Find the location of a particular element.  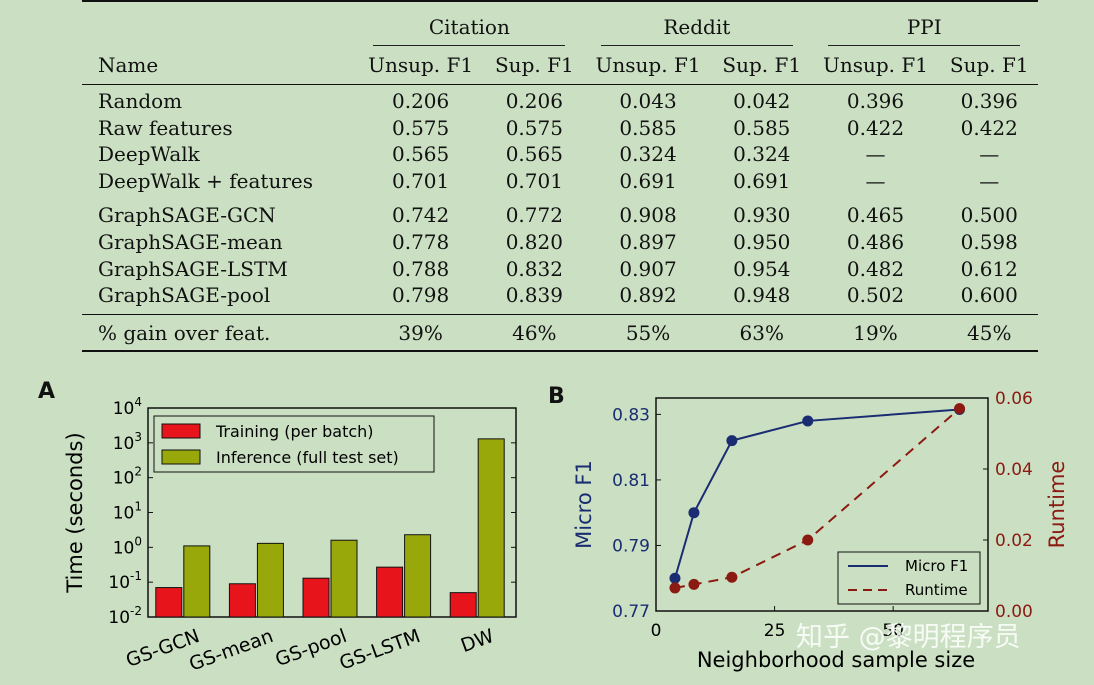

table-cell: 0.798 is located at coordinates (420, 295).